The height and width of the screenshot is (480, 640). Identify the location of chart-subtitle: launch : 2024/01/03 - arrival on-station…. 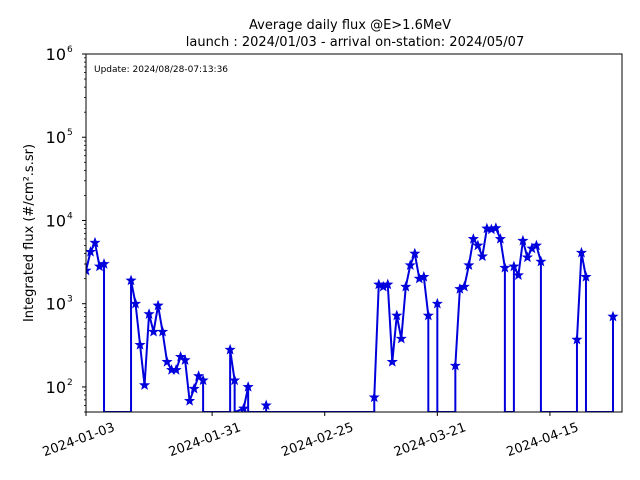
(355, 42).